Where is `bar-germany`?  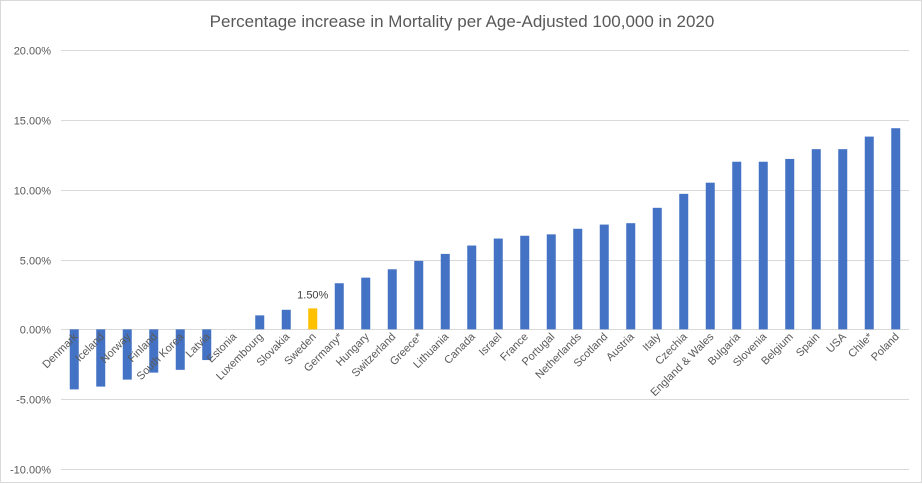 bar-germany is located at coordinates (339, 306).